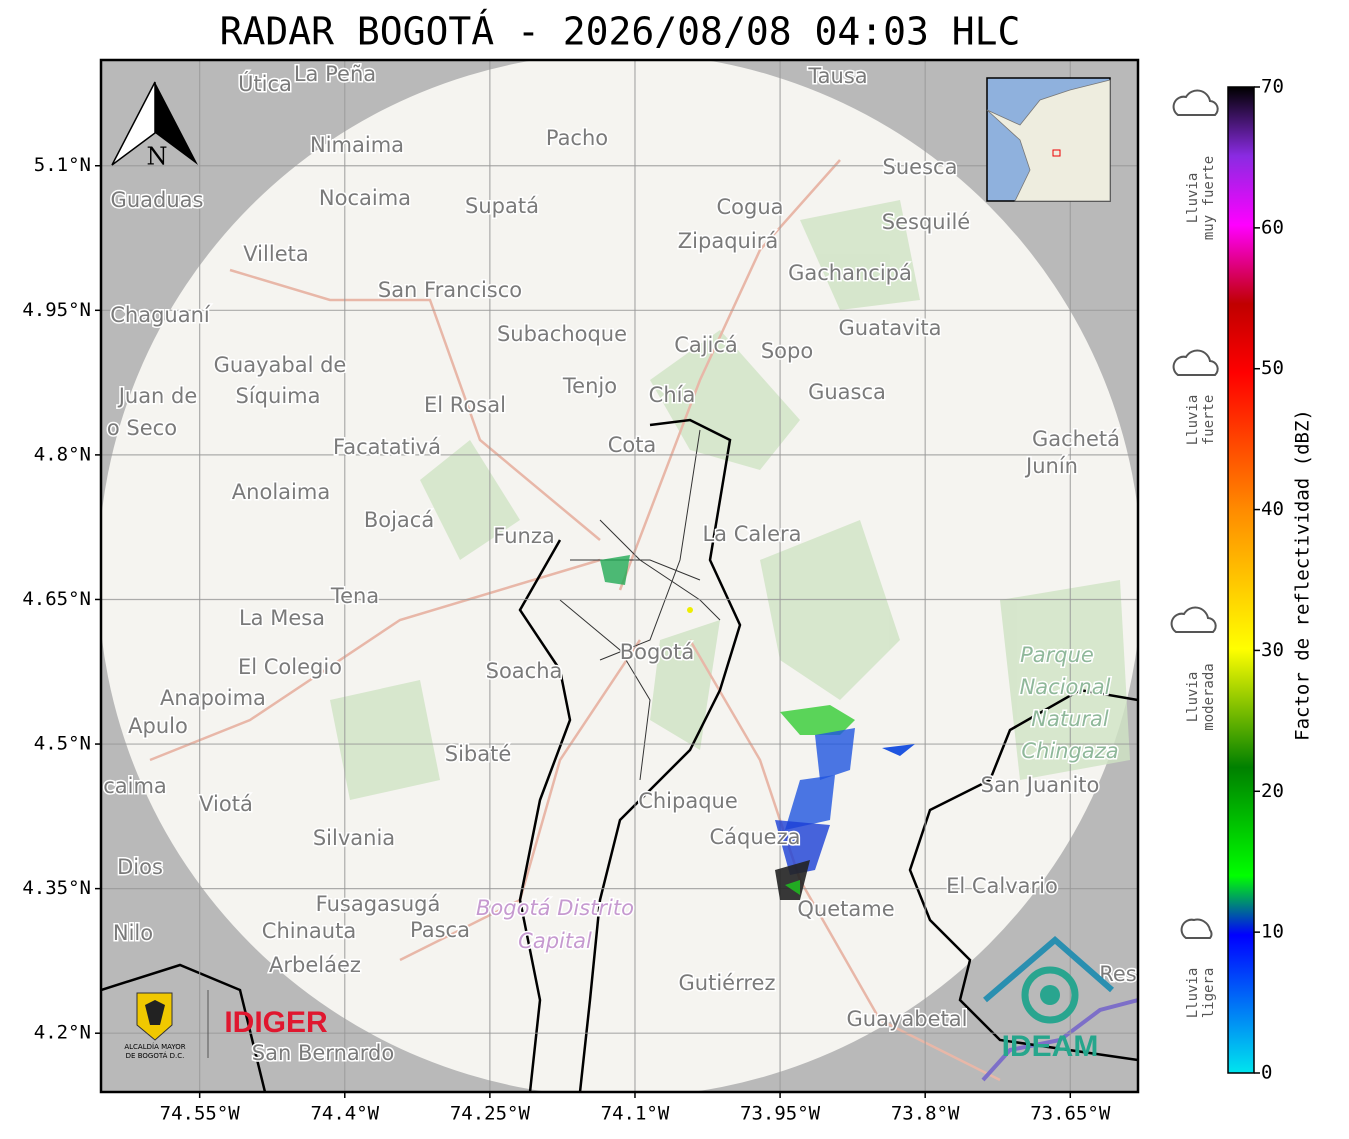 The image size is (1349, 1139). I want to click on place-label: Funza, so click(523, 536).